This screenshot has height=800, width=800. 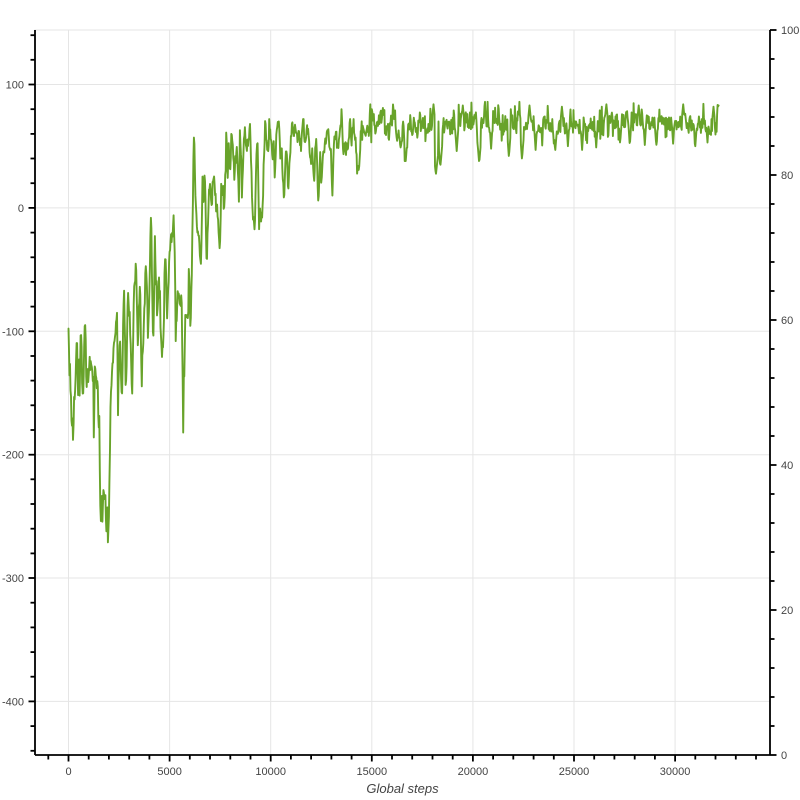 What do you see at coordinates (675, 772) in the screenshot?
I see `svg-text: 30000` at bounding box center [675, 772].